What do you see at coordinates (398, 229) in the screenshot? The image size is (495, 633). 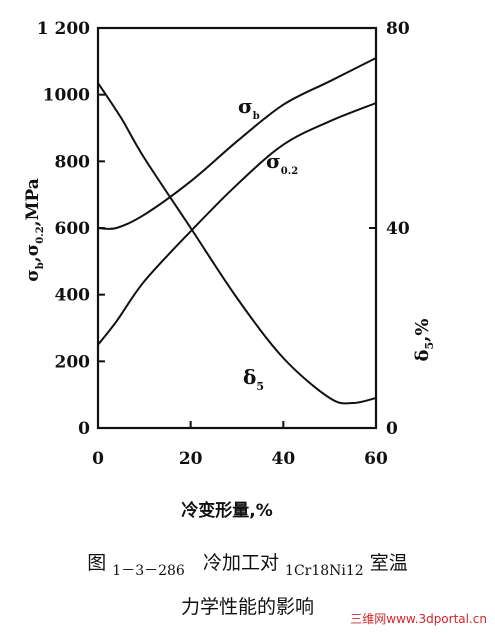 I see `right-tick-label: 40` at bounding box center [398, 229].